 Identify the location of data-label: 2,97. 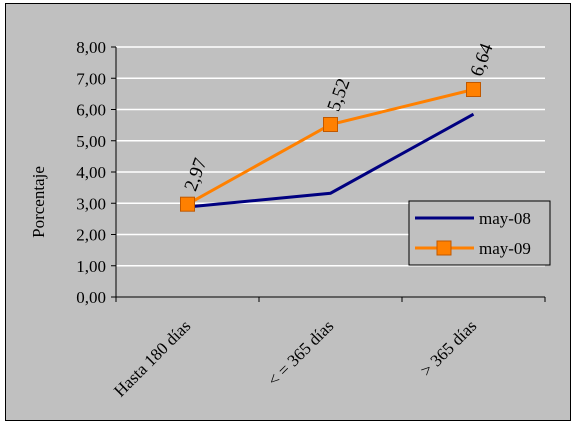
(195, 174).